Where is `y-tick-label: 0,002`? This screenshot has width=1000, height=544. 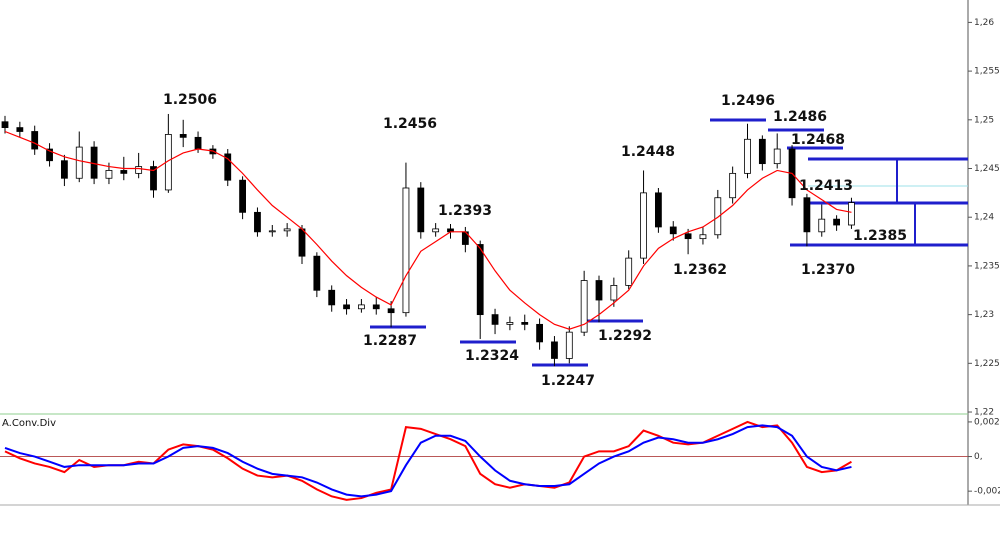
y-tick-label: 0,002 is located at coordinates (987, 422).